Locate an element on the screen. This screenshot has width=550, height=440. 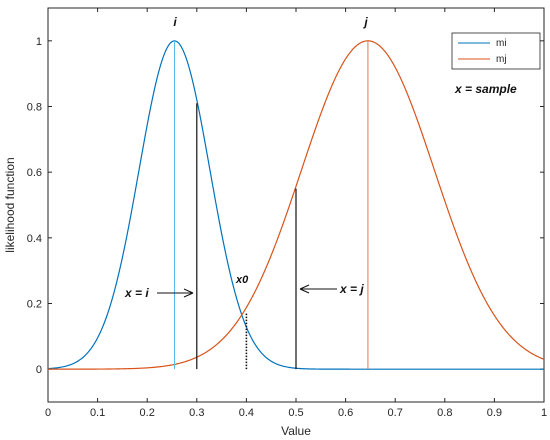
x-tick-label: 0.8 is located at coordinates (444, 413).